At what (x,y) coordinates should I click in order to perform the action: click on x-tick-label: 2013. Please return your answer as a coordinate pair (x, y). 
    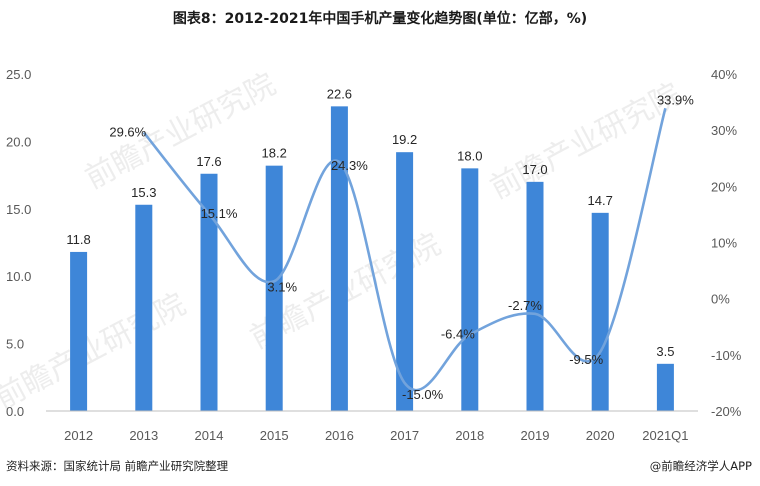
    Looking at the image, I should click on (143, 435).